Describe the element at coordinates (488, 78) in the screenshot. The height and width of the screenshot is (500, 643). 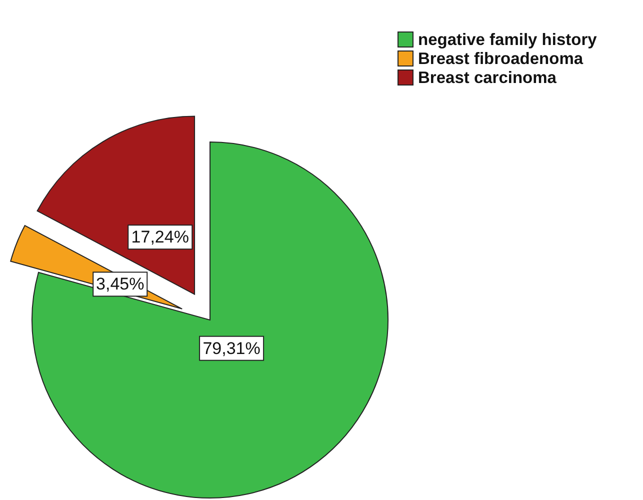
I see `legend-label: Breast carcinoma` at that location.